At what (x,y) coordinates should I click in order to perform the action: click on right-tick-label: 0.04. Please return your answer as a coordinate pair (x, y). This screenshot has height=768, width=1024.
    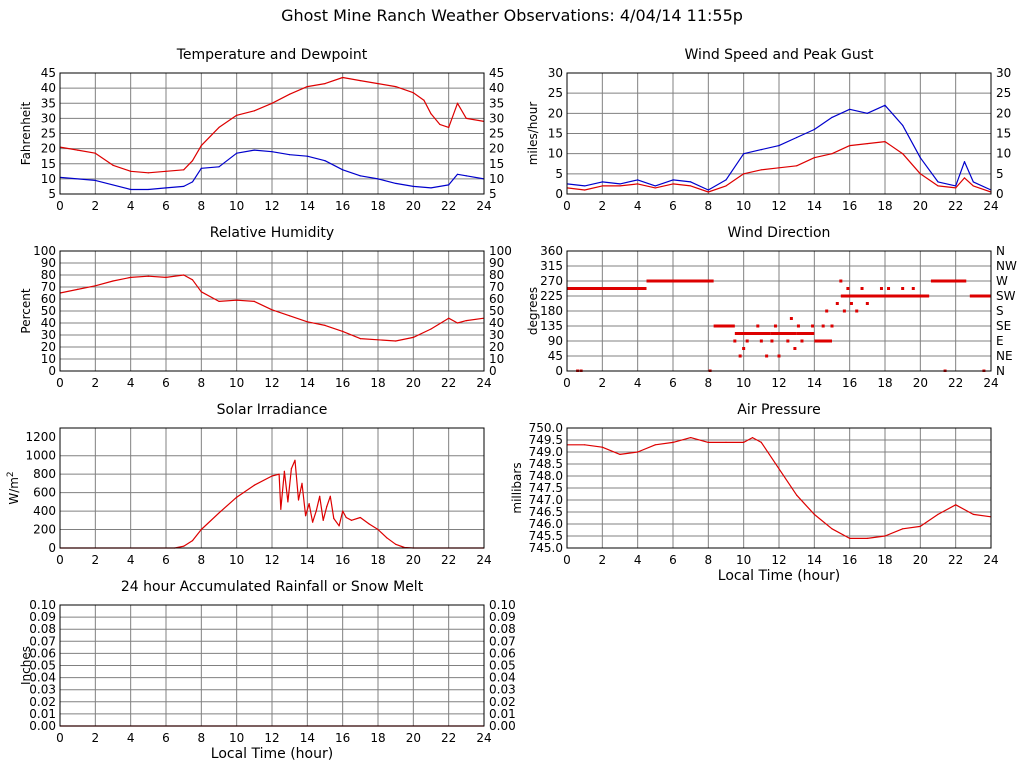
    Looking at the image, I should click on (502, 678).